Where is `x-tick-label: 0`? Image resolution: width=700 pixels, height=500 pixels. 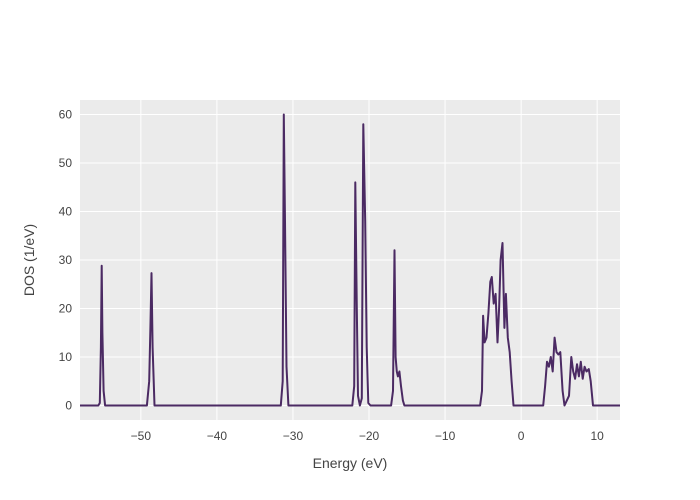 x-tick-label: 0 is located at coordinates (521, 436).